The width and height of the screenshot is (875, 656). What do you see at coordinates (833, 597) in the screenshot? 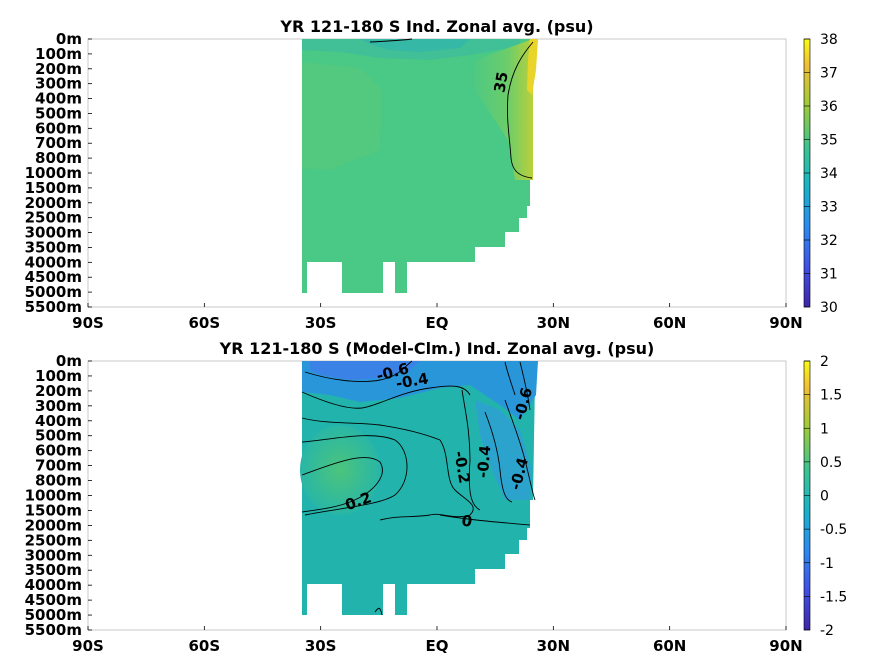
I see `colorbar-tick-label: -1.5` at bounding box center [833, 597].